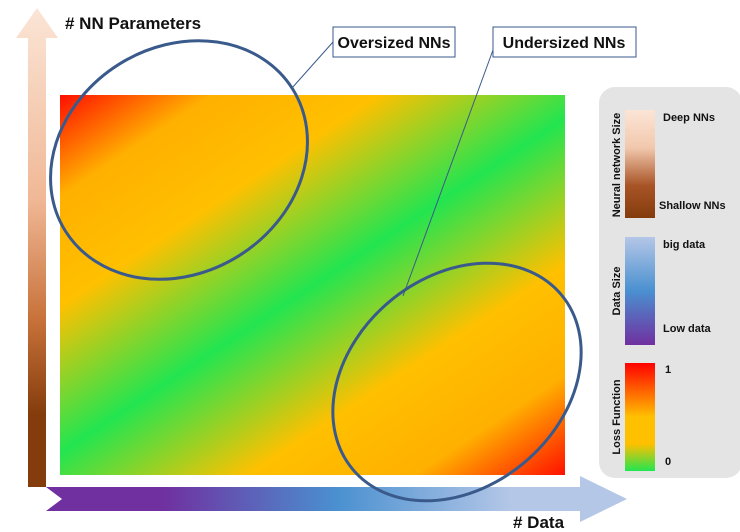 The width and height of the screenshot is (740, 532). Describe the element at coordinates (640, 417) in the screenshot. I see `loss-colorbar` at that location.